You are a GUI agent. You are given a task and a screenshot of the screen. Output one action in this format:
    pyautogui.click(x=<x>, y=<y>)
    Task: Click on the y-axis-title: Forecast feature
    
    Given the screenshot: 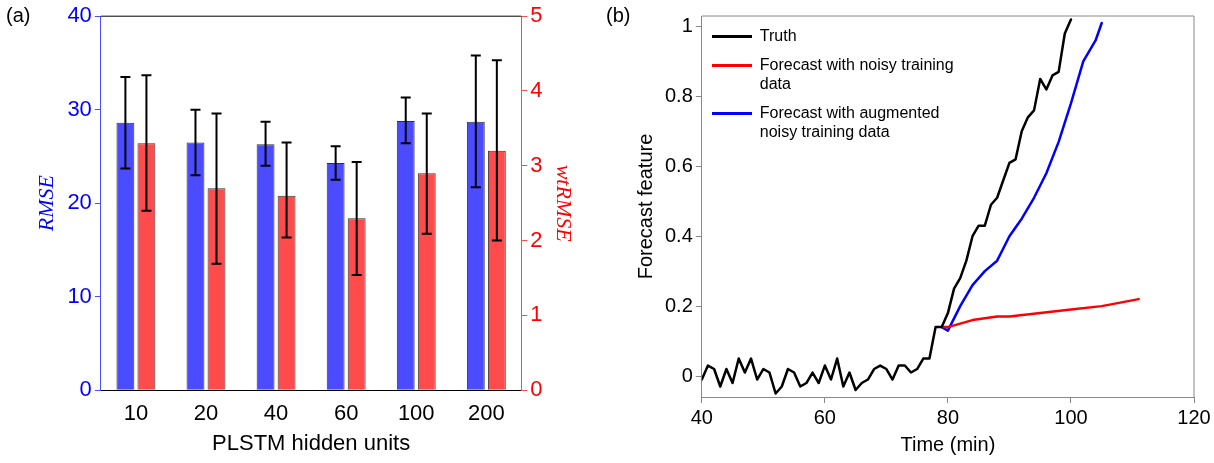 What is the action you would take?
    pyautogui.click(x=644, y=206)
    